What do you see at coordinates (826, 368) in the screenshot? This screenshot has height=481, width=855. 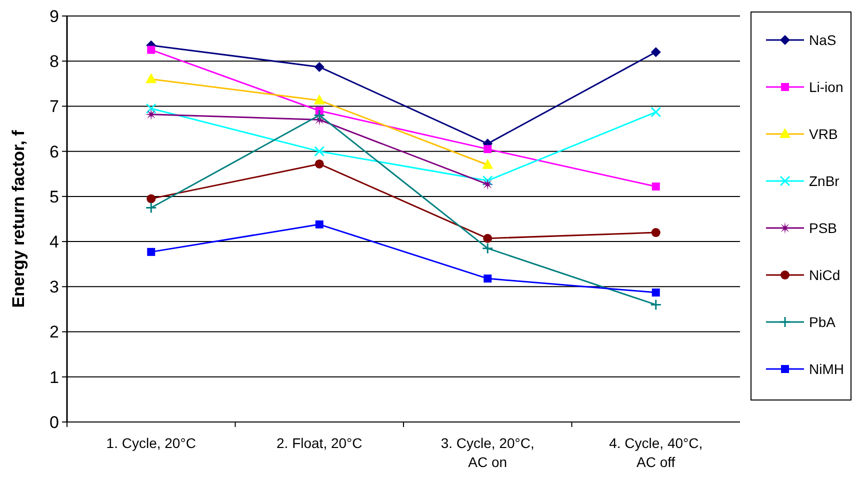 I see `legend-label: NiMH` at bounding box center [826, 368].